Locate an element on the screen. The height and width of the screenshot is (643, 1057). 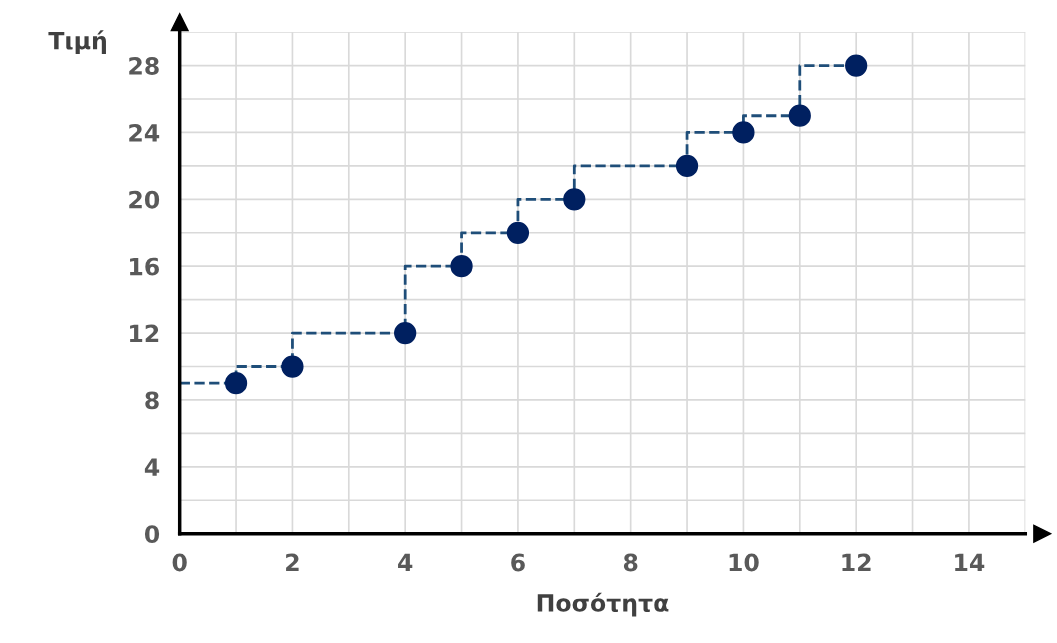
x-tick-label: 2 is located at coordinates (292, 562).